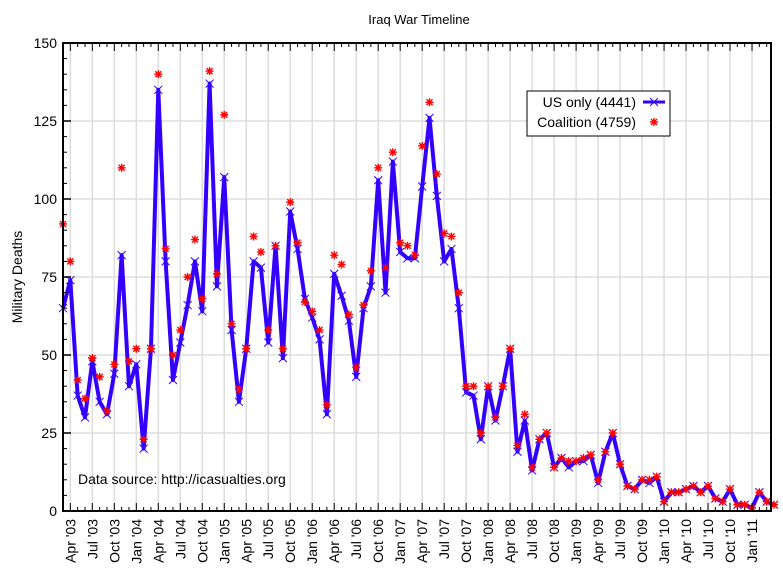 This screenshot has width=783, height=575. I want to click on legend-label-coalition: Coalition (4759), so click(586, 122).